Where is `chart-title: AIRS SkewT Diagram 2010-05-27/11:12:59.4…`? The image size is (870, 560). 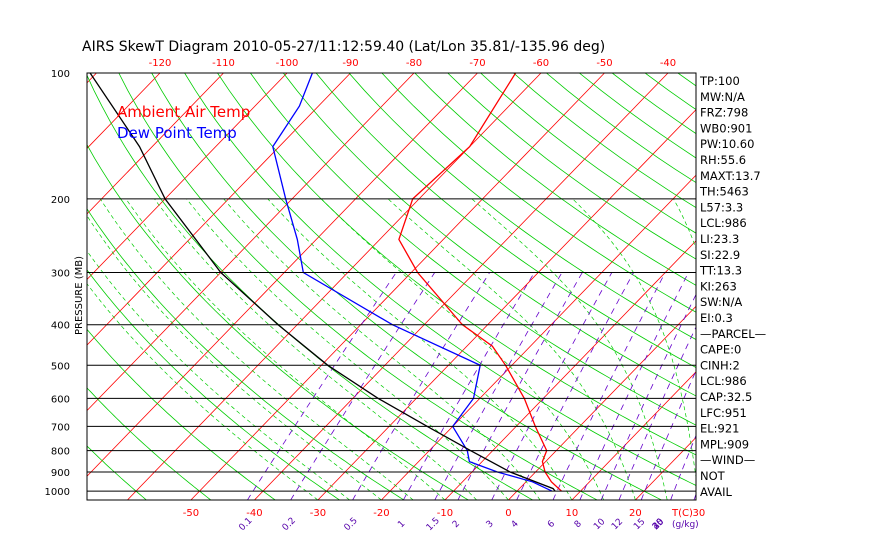 chart-title: AIRS SkewT Diagram 2010-05-27/11:12:59.4… is located at coordinates (343, 47).